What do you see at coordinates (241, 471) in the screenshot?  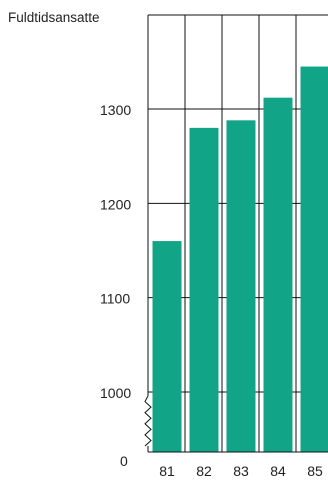 I see `x-tick-label-83: 83` at bounding box center [241, 471].